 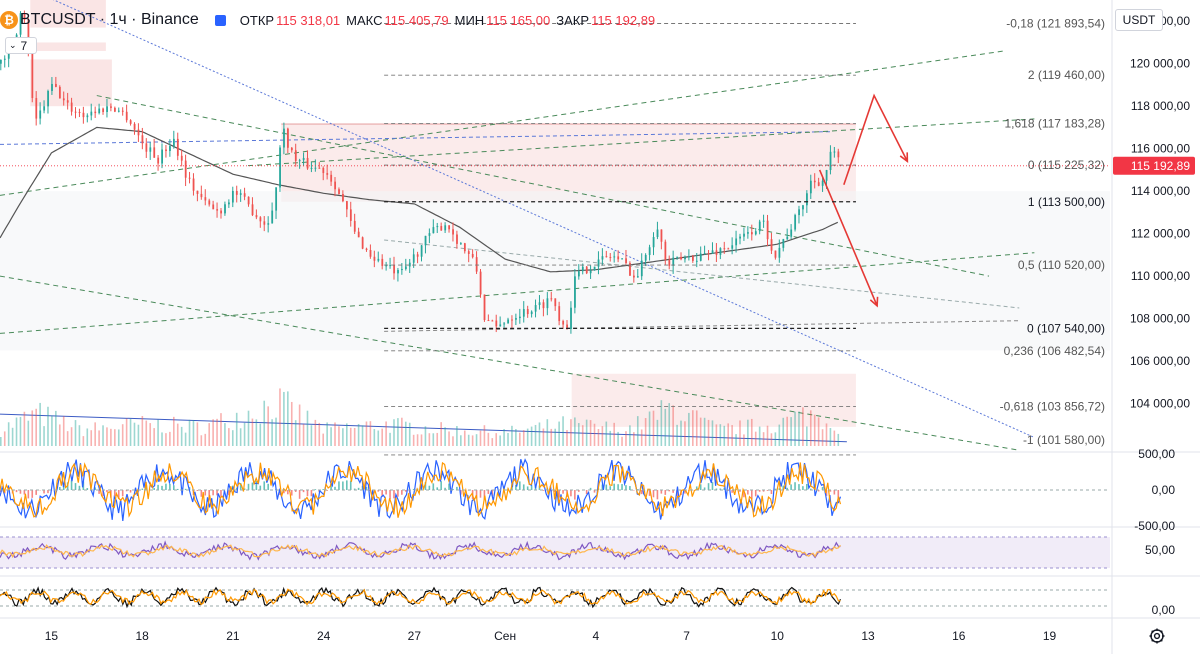 What do you see at coordinates (1066, 202) in the screenshot?
I see `fib-label-4: 1 (113 500,00)` at bounding box center [1066, 202].